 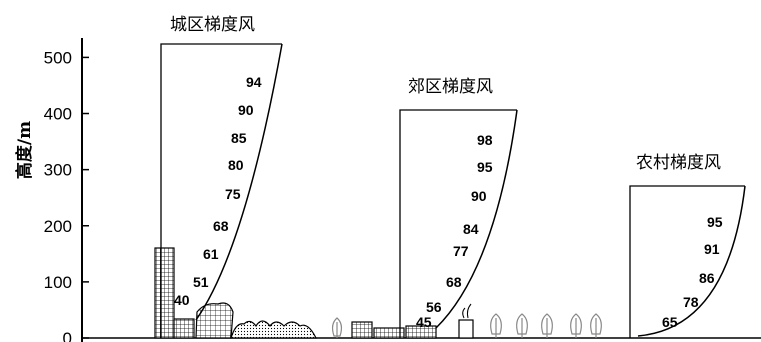 What do you see at coordinates (466, 329) in the screenshot?
I see `factory` at bounding box center [466, 329].